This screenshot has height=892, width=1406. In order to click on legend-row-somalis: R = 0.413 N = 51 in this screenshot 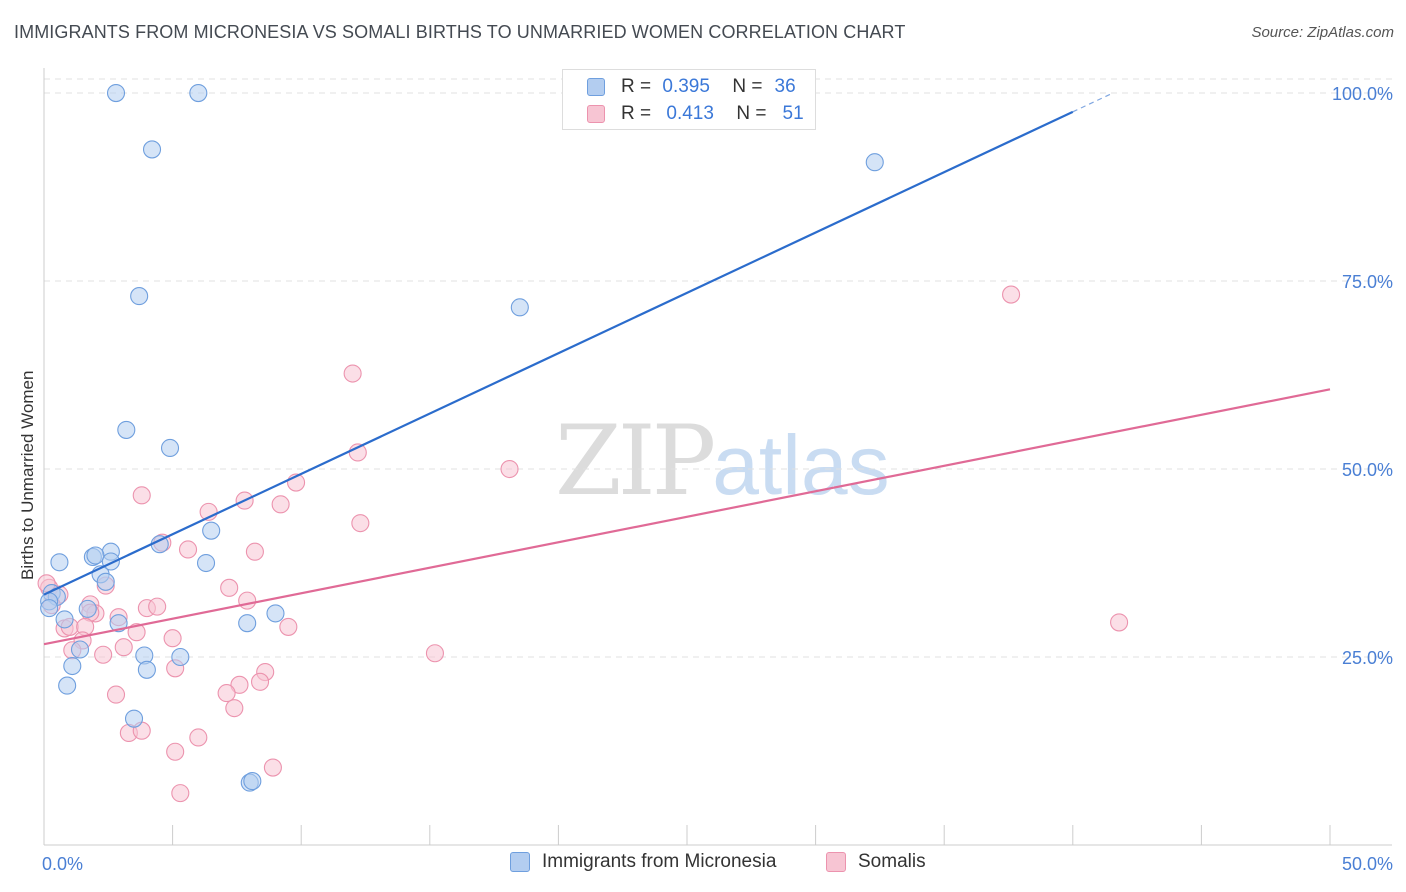, I will do `click(695, 114)`.